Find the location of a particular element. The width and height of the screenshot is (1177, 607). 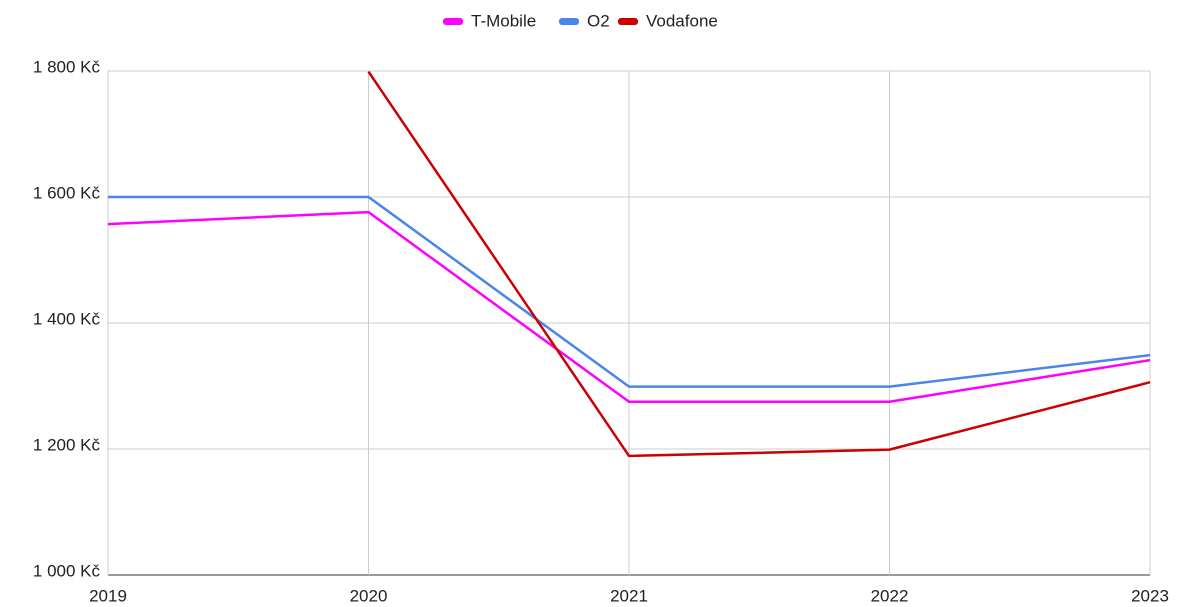

y-tick-label: 1 600 Kč is located at coordinates (67, 192).